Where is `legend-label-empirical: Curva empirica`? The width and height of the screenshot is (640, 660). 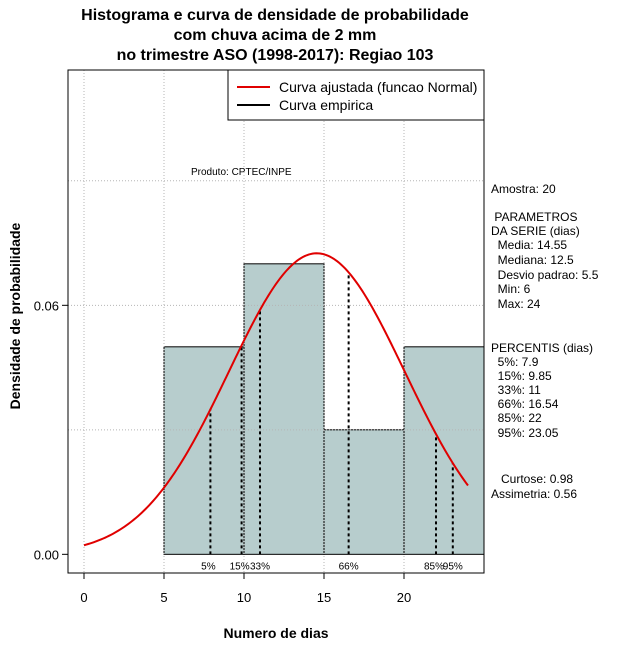
legend-label-empirical: Curva empirica is located at coordinates (326, 105).